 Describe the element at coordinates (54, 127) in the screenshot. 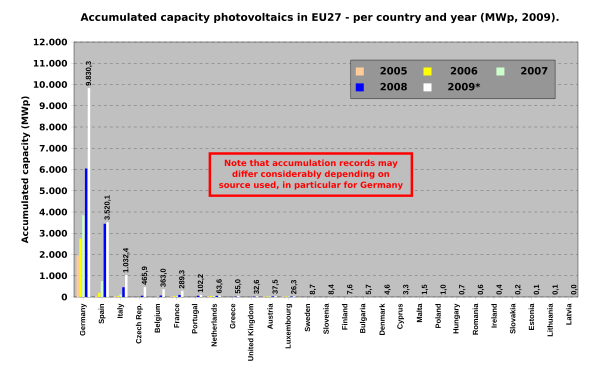

I see `y-tick-label: 8.000` at that location.